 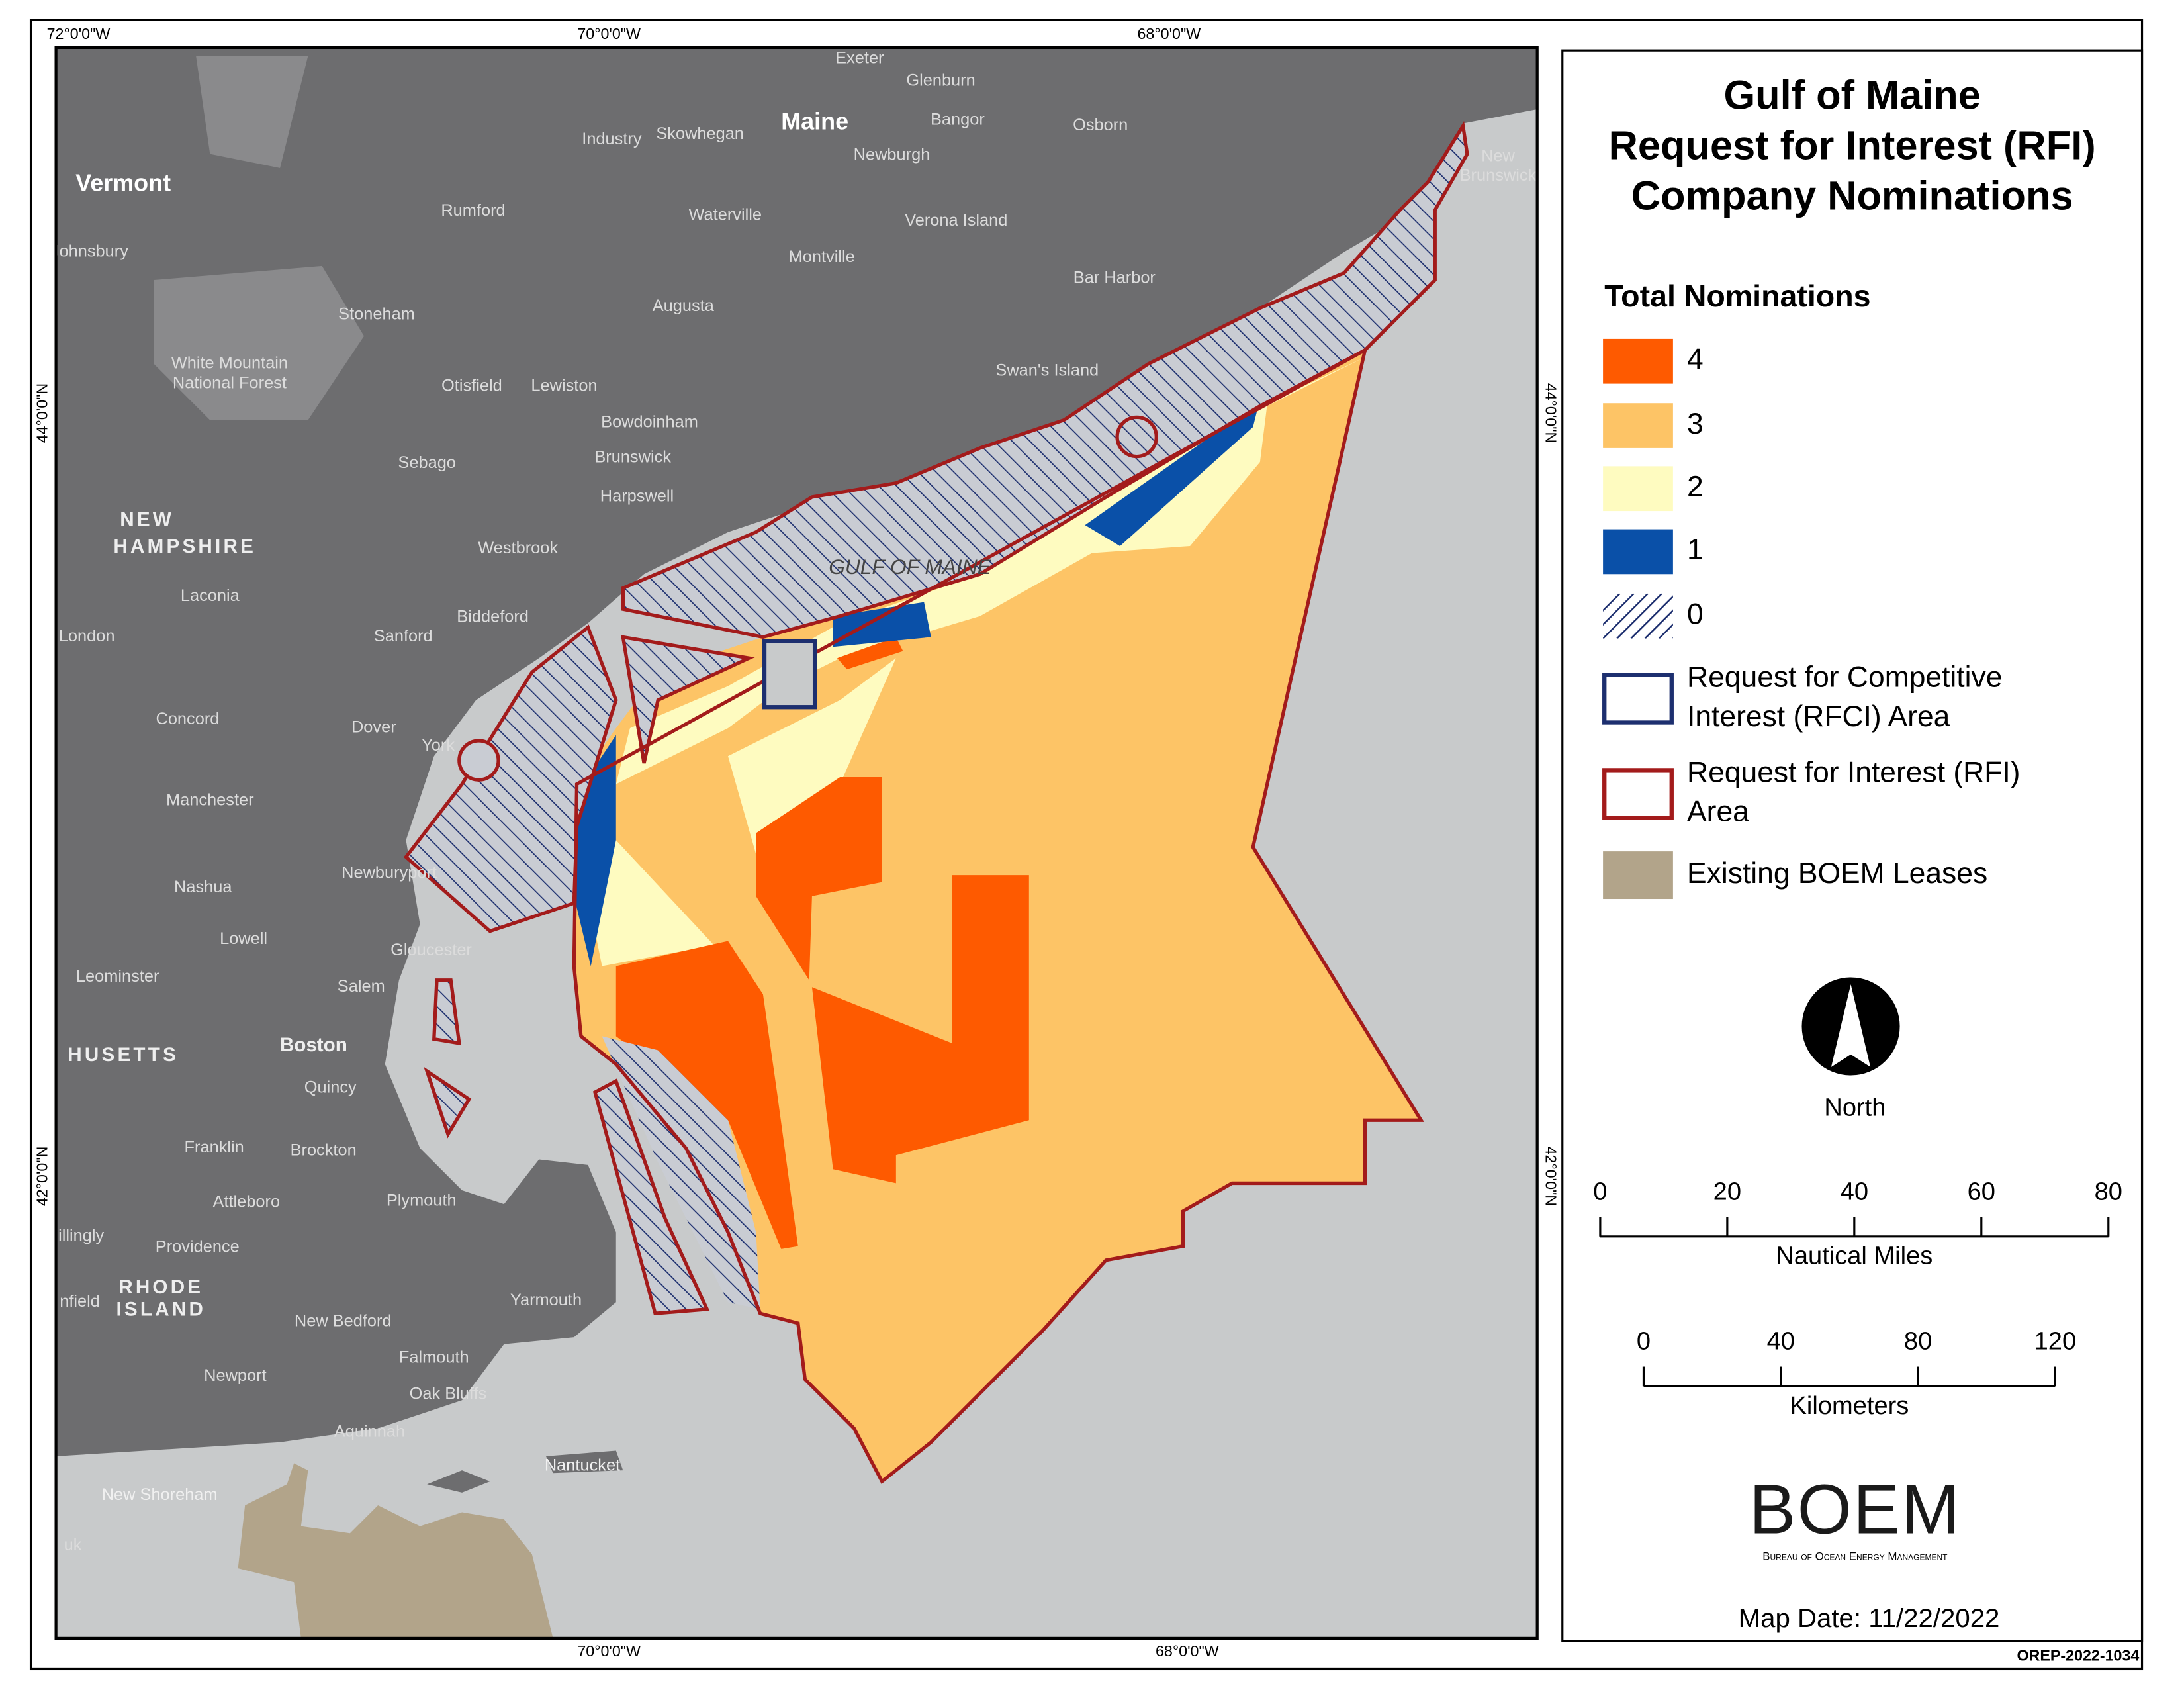 What do you see at coordinates (147, 520) in the screenshot?
I see `place-label: NEW` at bounding box center [147, 520].